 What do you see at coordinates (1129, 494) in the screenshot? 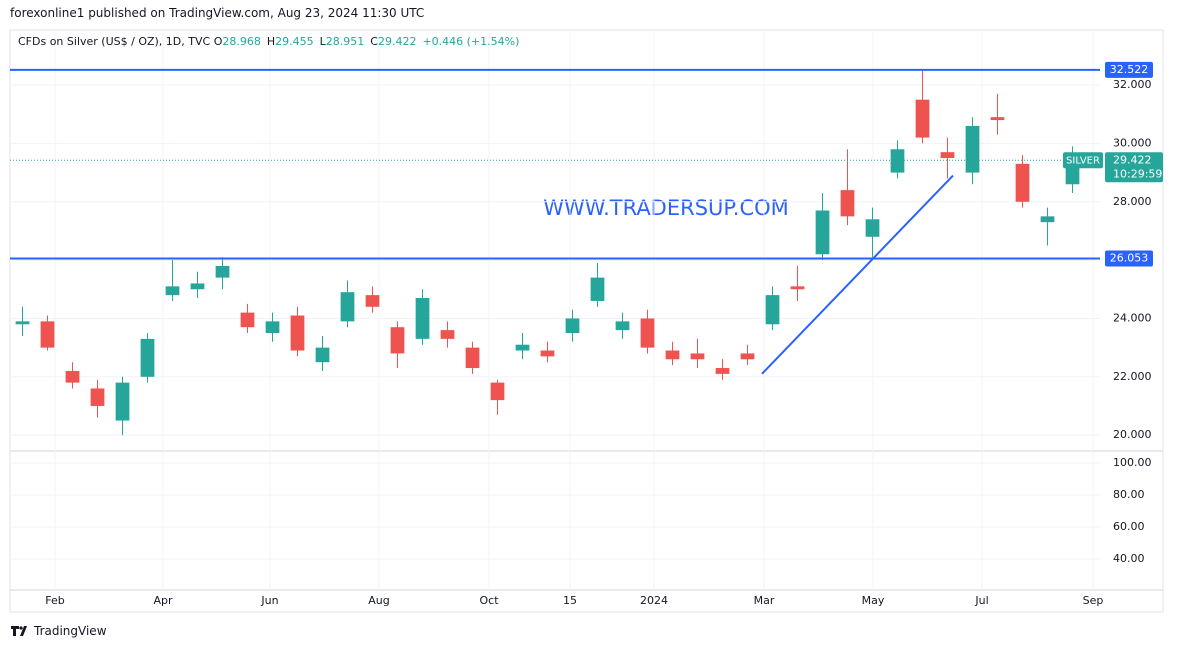
I see `y-tick-label: 80.00` at bounding box center [1129, 494].